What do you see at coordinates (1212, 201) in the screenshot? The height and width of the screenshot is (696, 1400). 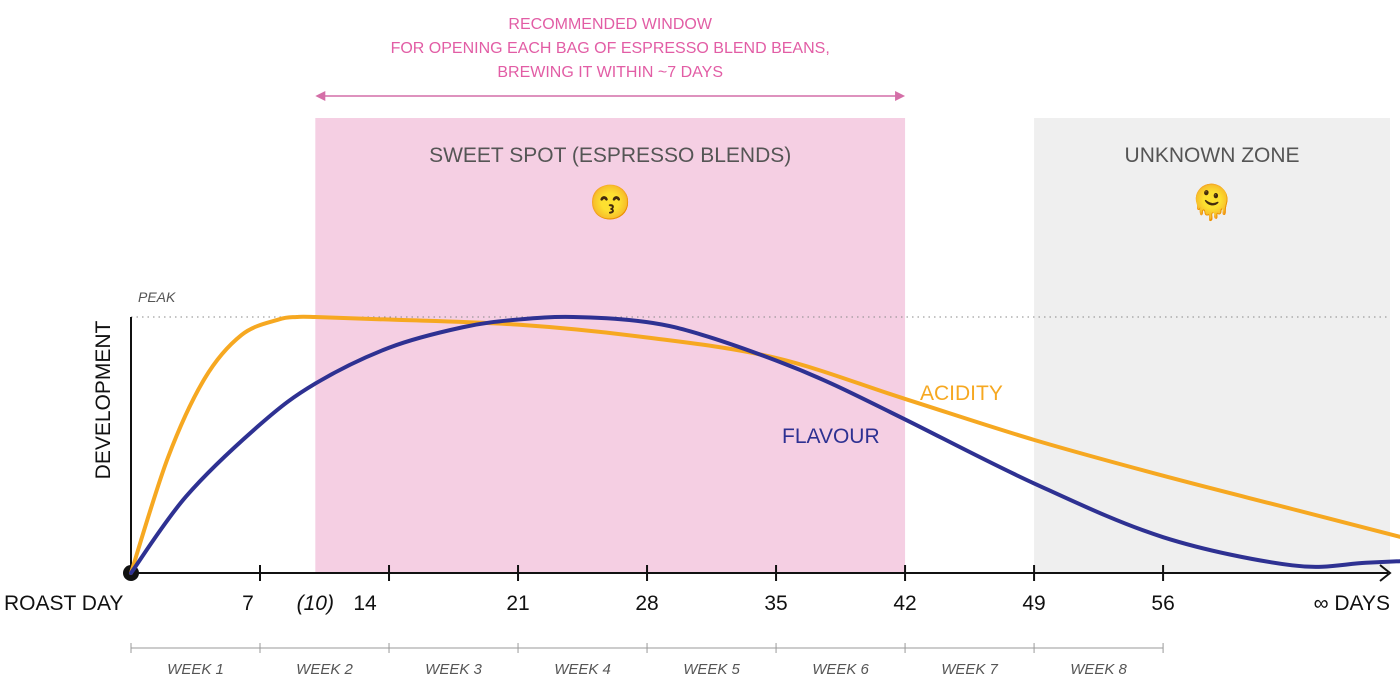 I see `region-emoji-1: 🫠` at bounding box center [1212, 201].